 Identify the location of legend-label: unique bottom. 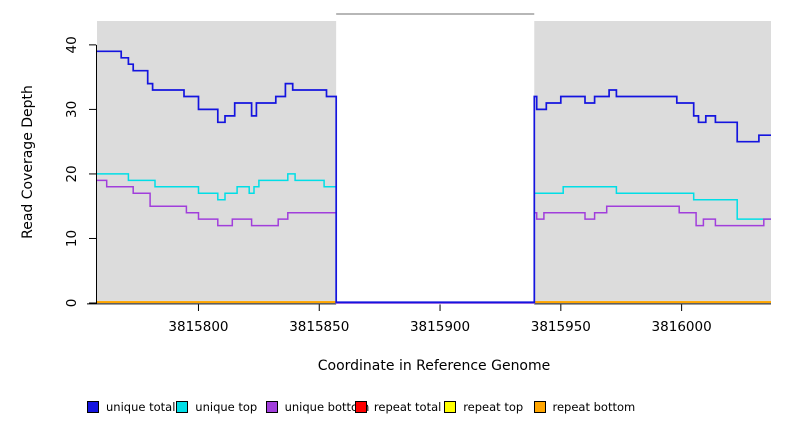
(327, 407).